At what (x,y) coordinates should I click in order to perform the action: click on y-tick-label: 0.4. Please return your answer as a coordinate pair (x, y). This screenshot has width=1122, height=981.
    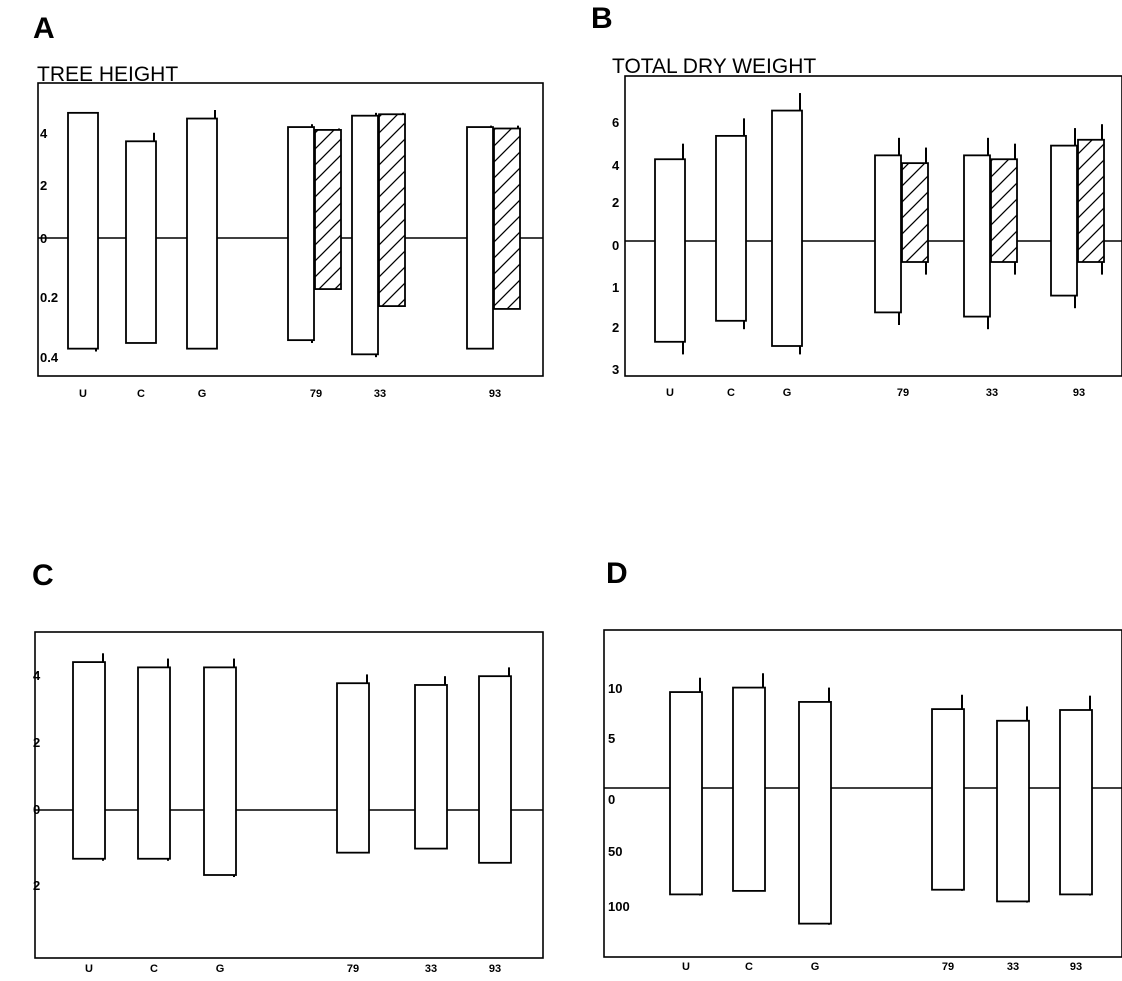
    Looking at the image, I should click on (49, 357).